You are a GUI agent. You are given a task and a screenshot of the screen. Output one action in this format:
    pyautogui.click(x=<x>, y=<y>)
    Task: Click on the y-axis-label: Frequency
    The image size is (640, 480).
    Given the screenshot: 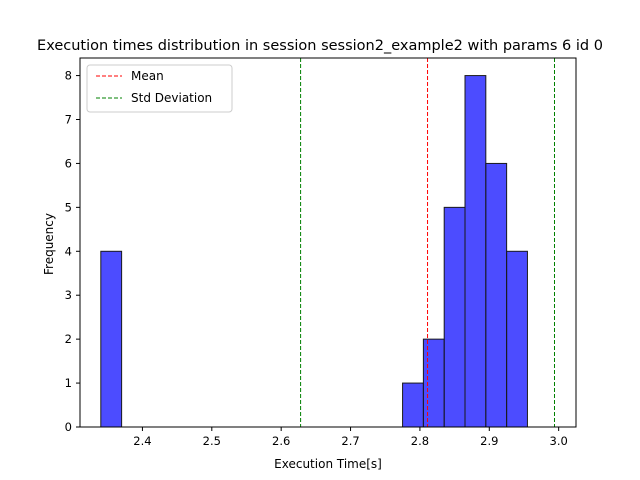 What is the action you would take?
    pyautogui.click(x=49, y=244)
    